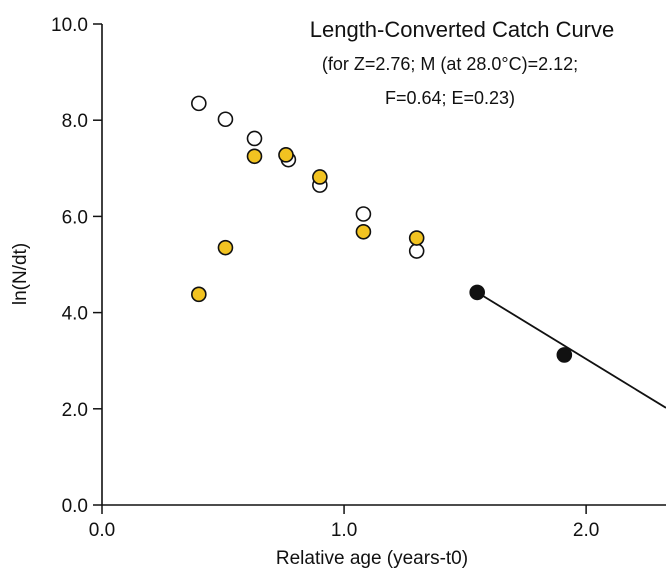 Image resolution: width=666 pixels, height=579 pixels. Describe the element at coordinates (586, 530) in the screenshot. I see `x-tick-label: 2.0` at that location.